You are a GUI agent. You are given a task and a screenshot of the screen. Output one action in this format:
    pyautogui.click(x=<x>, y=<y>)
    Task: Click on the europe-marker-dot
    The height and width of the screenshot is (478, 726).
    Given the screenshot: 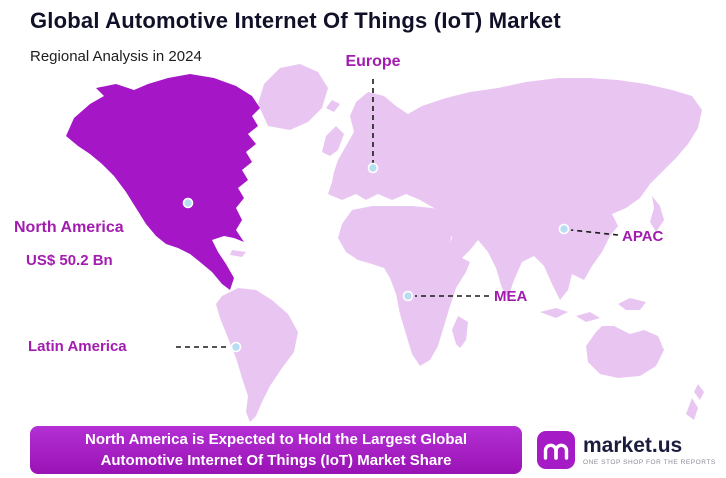 What is the action you would take?
    pyautogui.click(x=373, y=168)
    